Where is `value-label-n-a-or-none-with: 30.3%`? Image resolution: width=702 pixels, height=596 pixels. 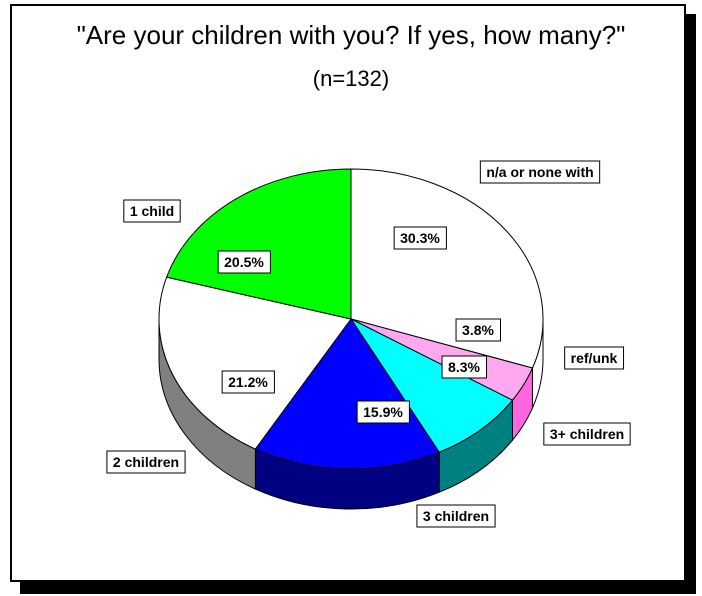 value-label-n-a-or-none-with: 30.3% is located at coordinates (420, 238).